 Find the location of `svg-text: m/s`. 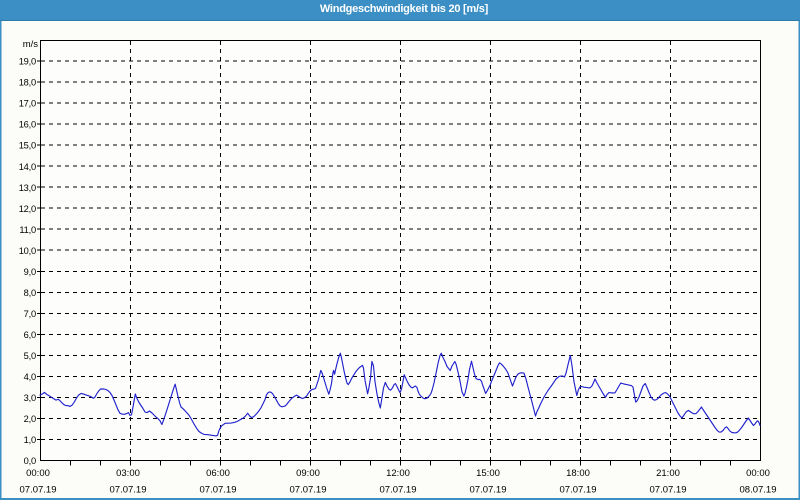

svg-text: m/s is located at coordinates (31, 44).